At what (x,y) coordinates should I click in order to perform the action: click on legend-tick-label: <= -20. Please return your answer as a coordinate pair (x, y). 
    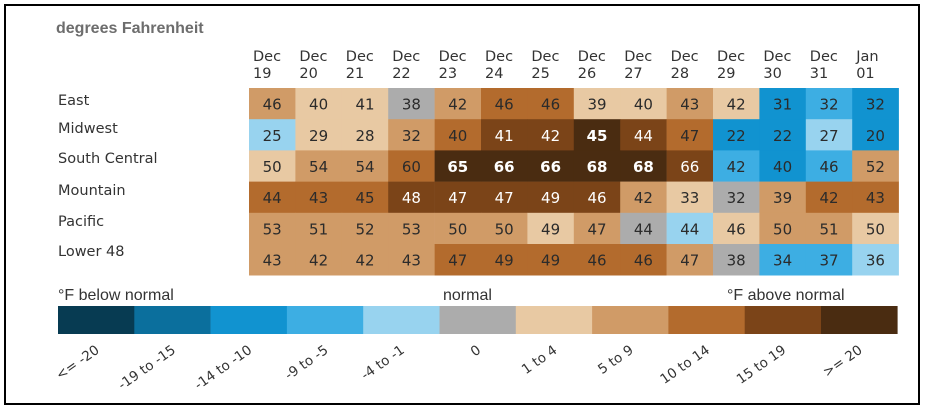
    Looking at the image, I should click on (77, 362).